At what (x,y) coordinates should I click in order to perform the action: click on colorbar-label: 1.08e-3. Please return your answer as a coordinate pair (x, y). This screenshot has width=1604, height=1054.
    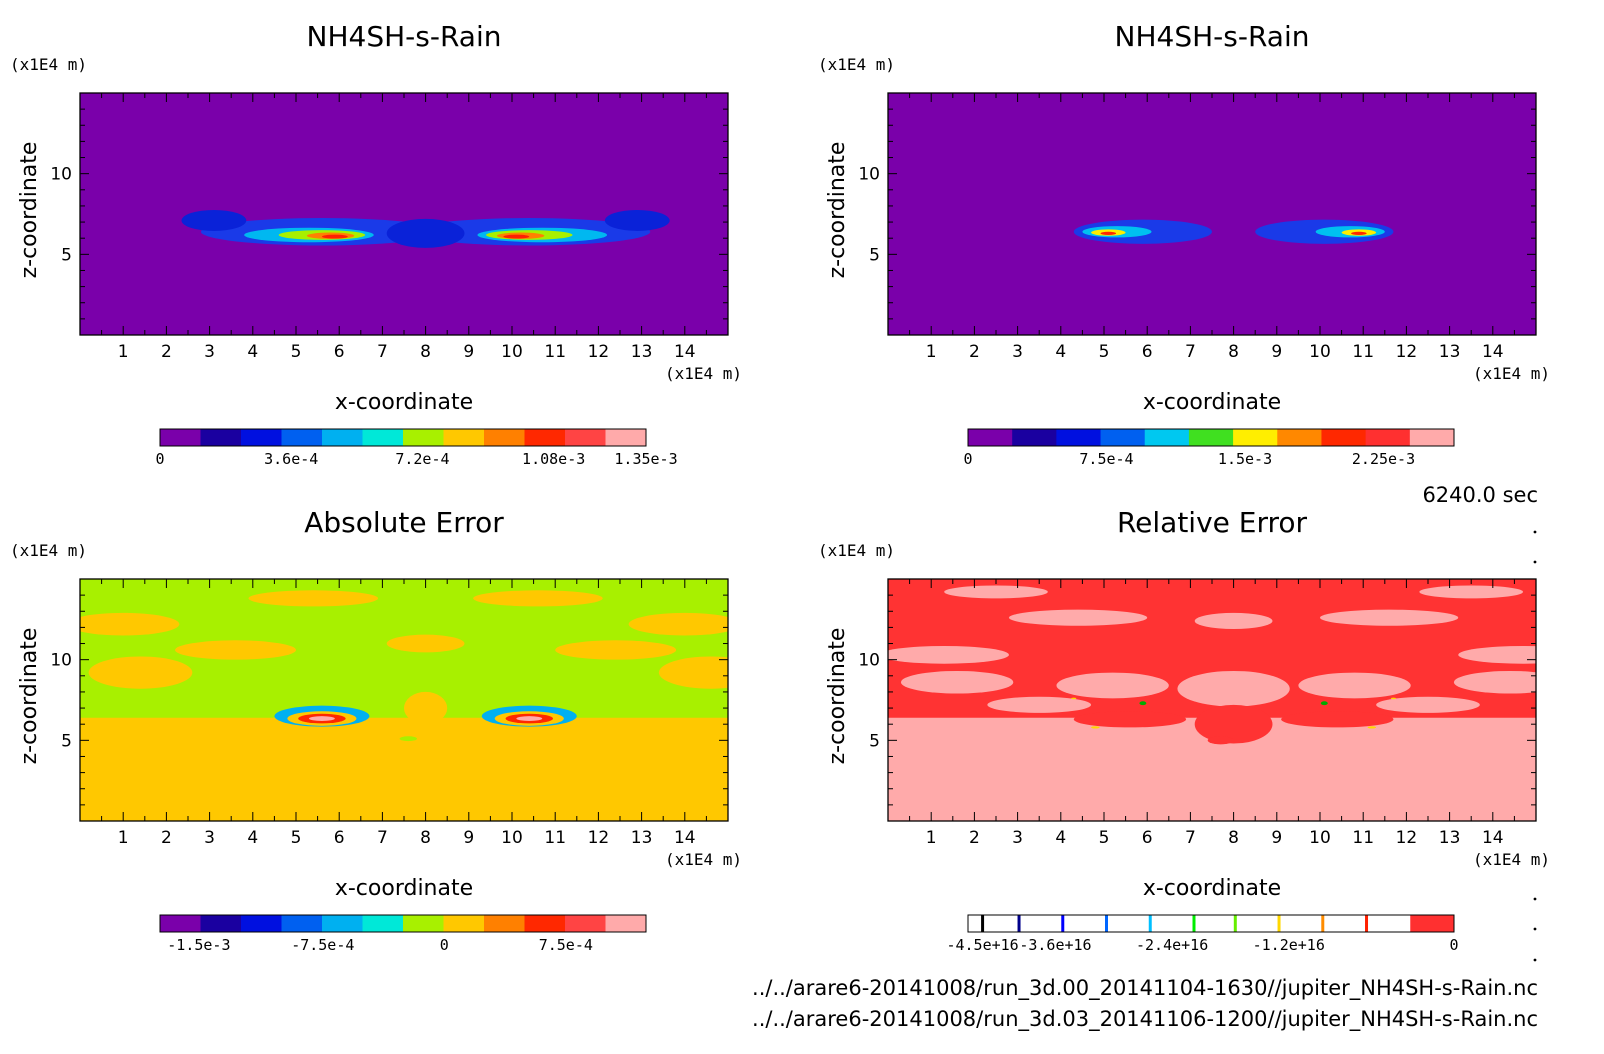
    Looking at the image, I should click on (553, 459).